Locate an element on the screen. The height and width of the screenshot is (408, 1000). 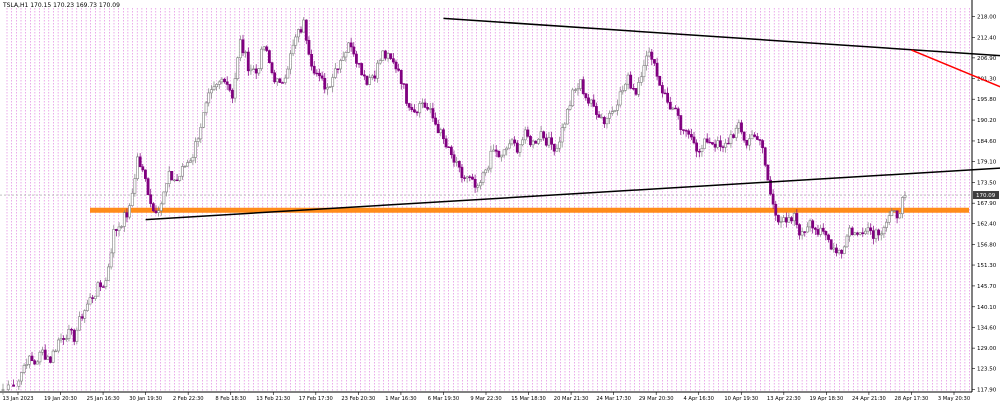
y-tick-label: 117.90 is located at coordinates (987, 391).